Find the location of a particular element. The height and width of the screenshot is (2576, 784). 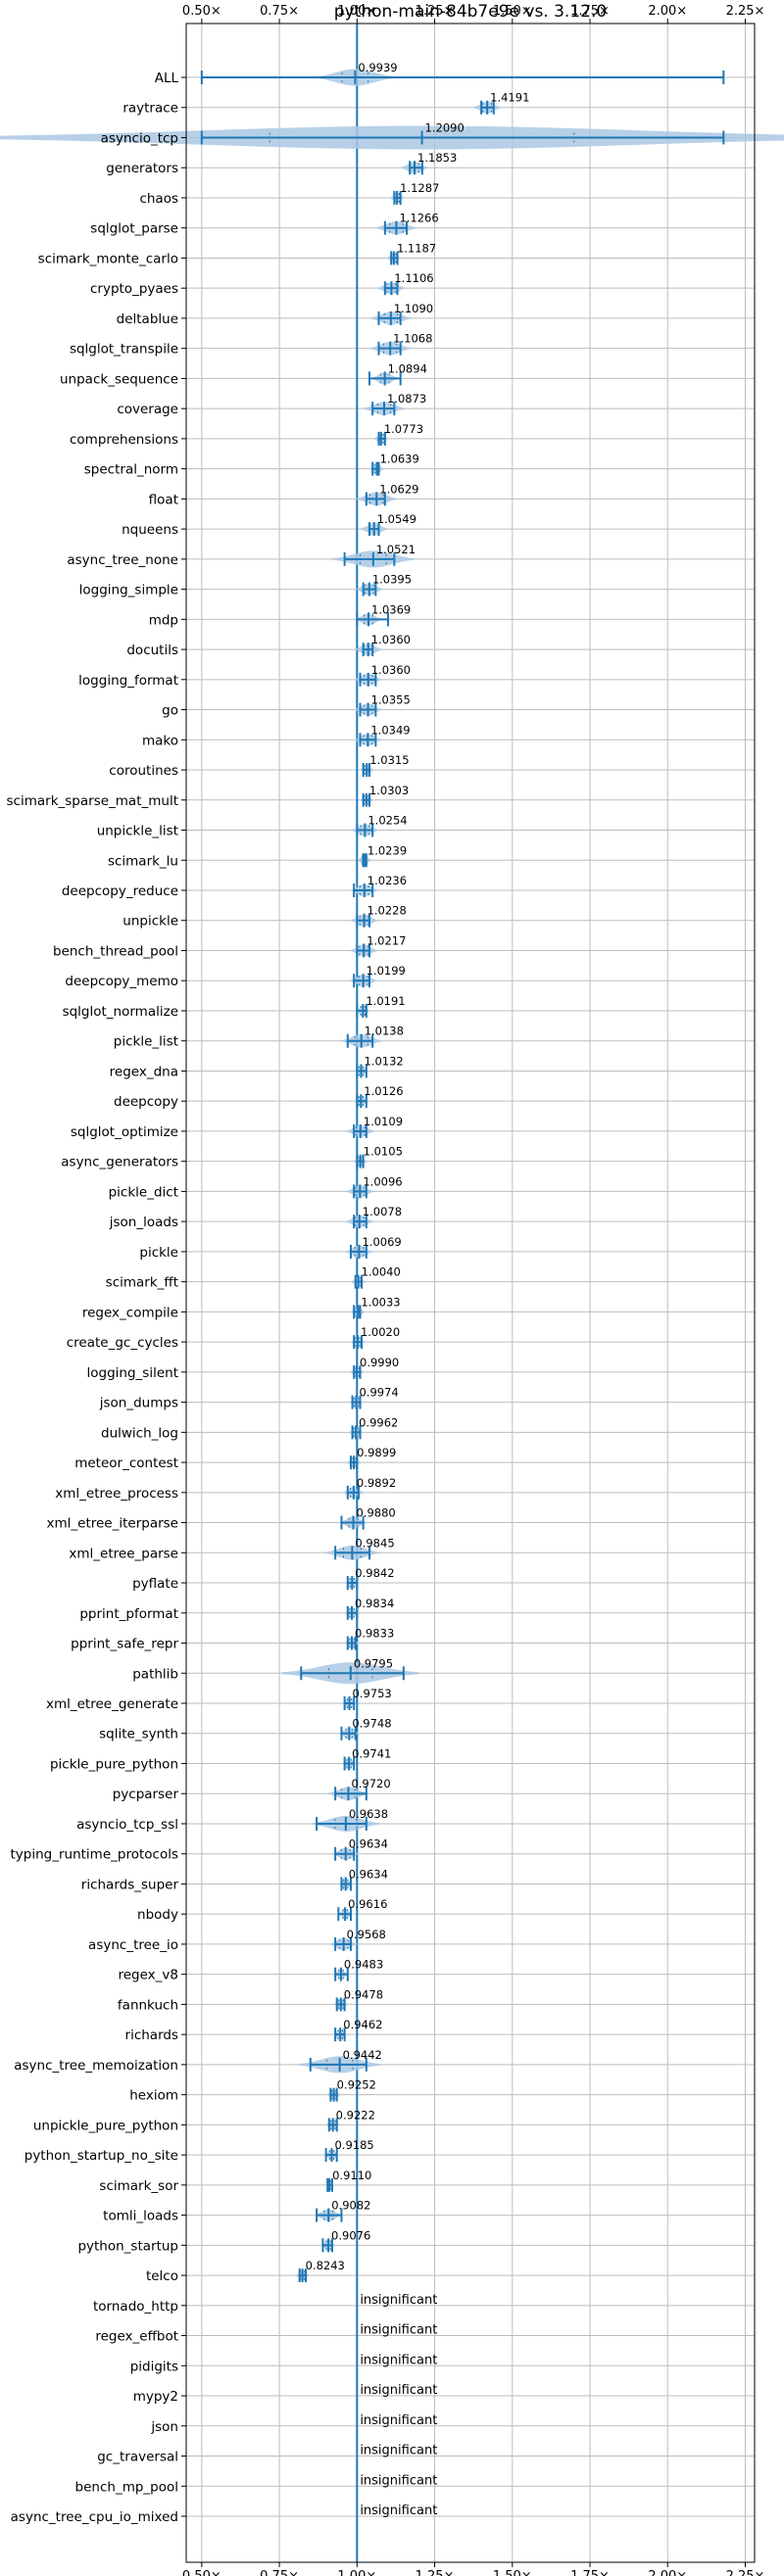

x-tick-label-top: 2.00× is located at coordinates (667, 12).